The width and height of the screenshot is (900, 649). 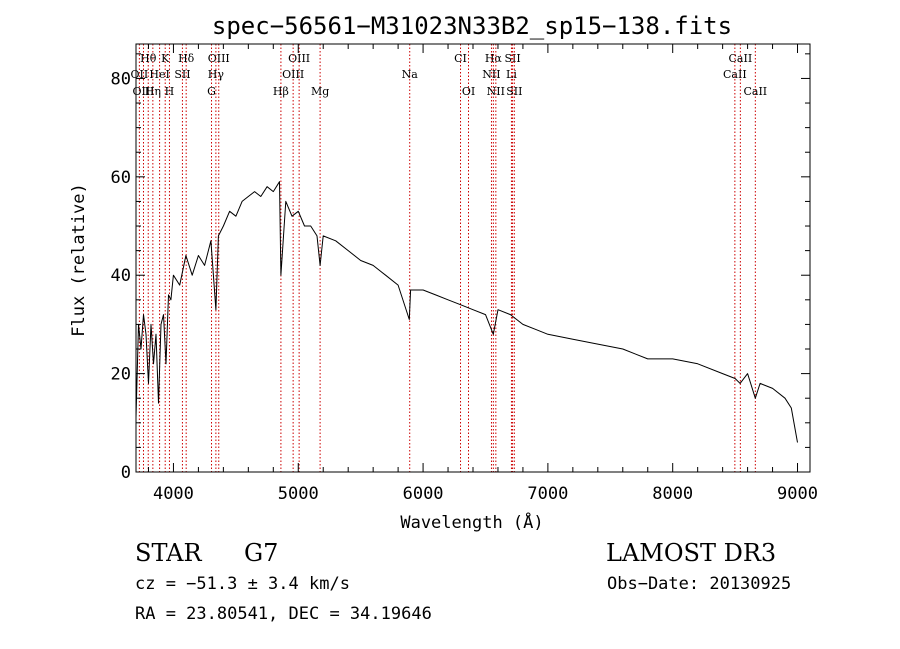 I want to click on marker-label-2: Hδ, so click(x=186, y=58).